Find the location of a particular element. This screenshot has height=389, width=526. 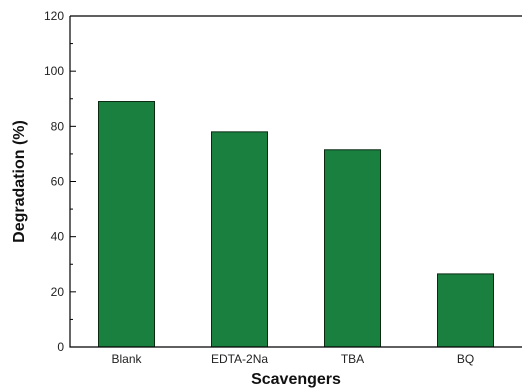

bar-bq is located at coordinates (465, 310).